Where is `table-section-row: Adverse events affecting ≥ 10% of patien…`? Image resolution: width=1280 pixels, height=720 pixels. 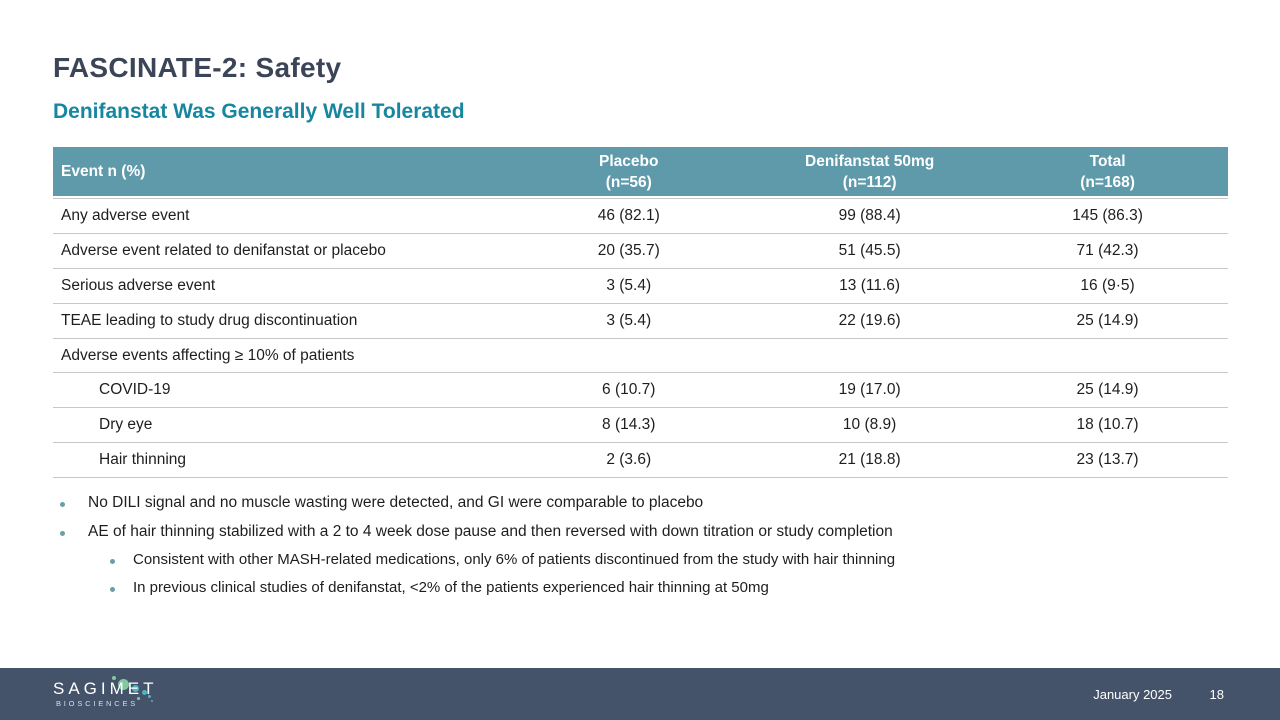 table-section-row: Adverse events affecting ≥ 10% of patien… is located at coordinates (640, 356).